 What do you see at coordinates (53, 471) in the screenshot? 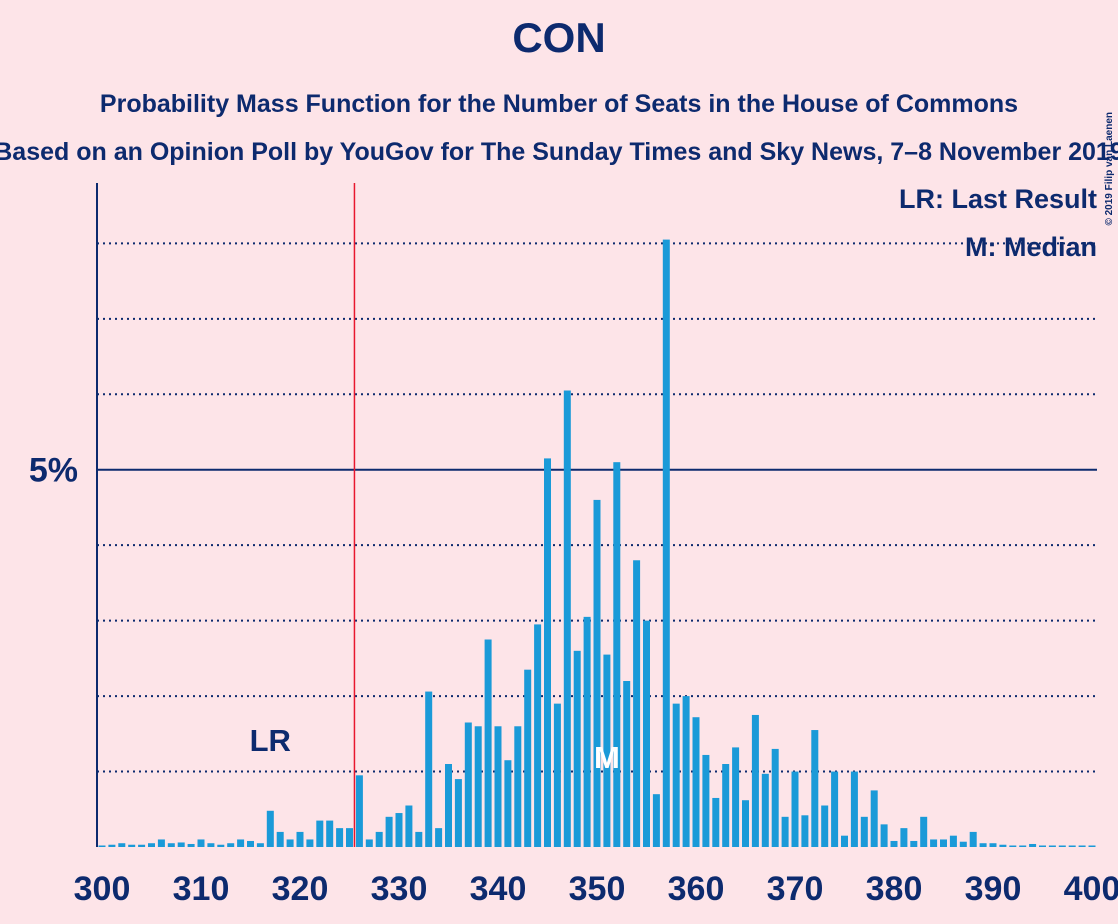
I see `y-tick-label: 5%` at bounding box center [53, 471].